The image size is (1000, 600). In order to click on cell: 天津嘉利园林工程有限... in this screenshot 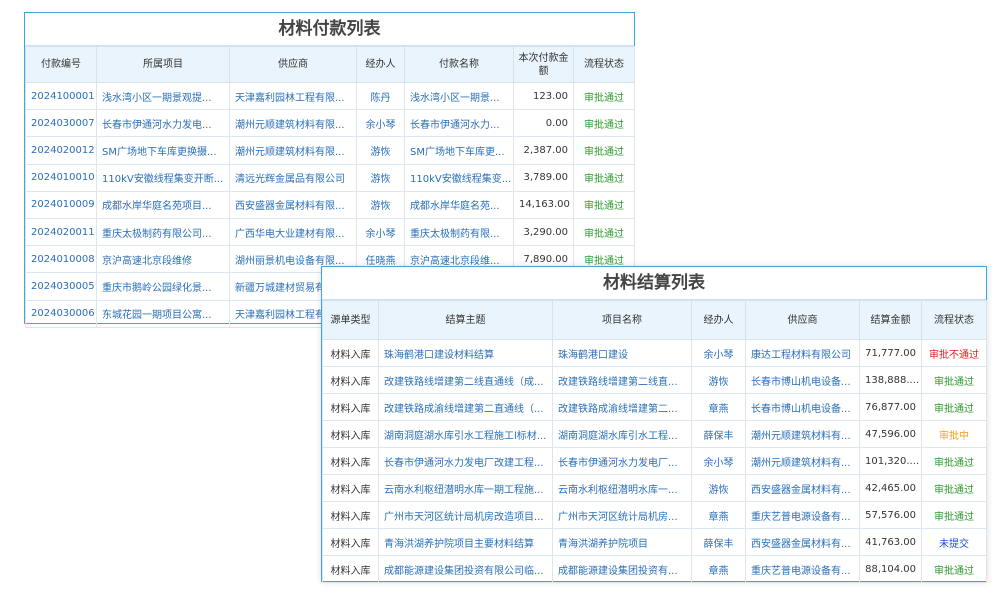, I will do `click(293, 96)`.